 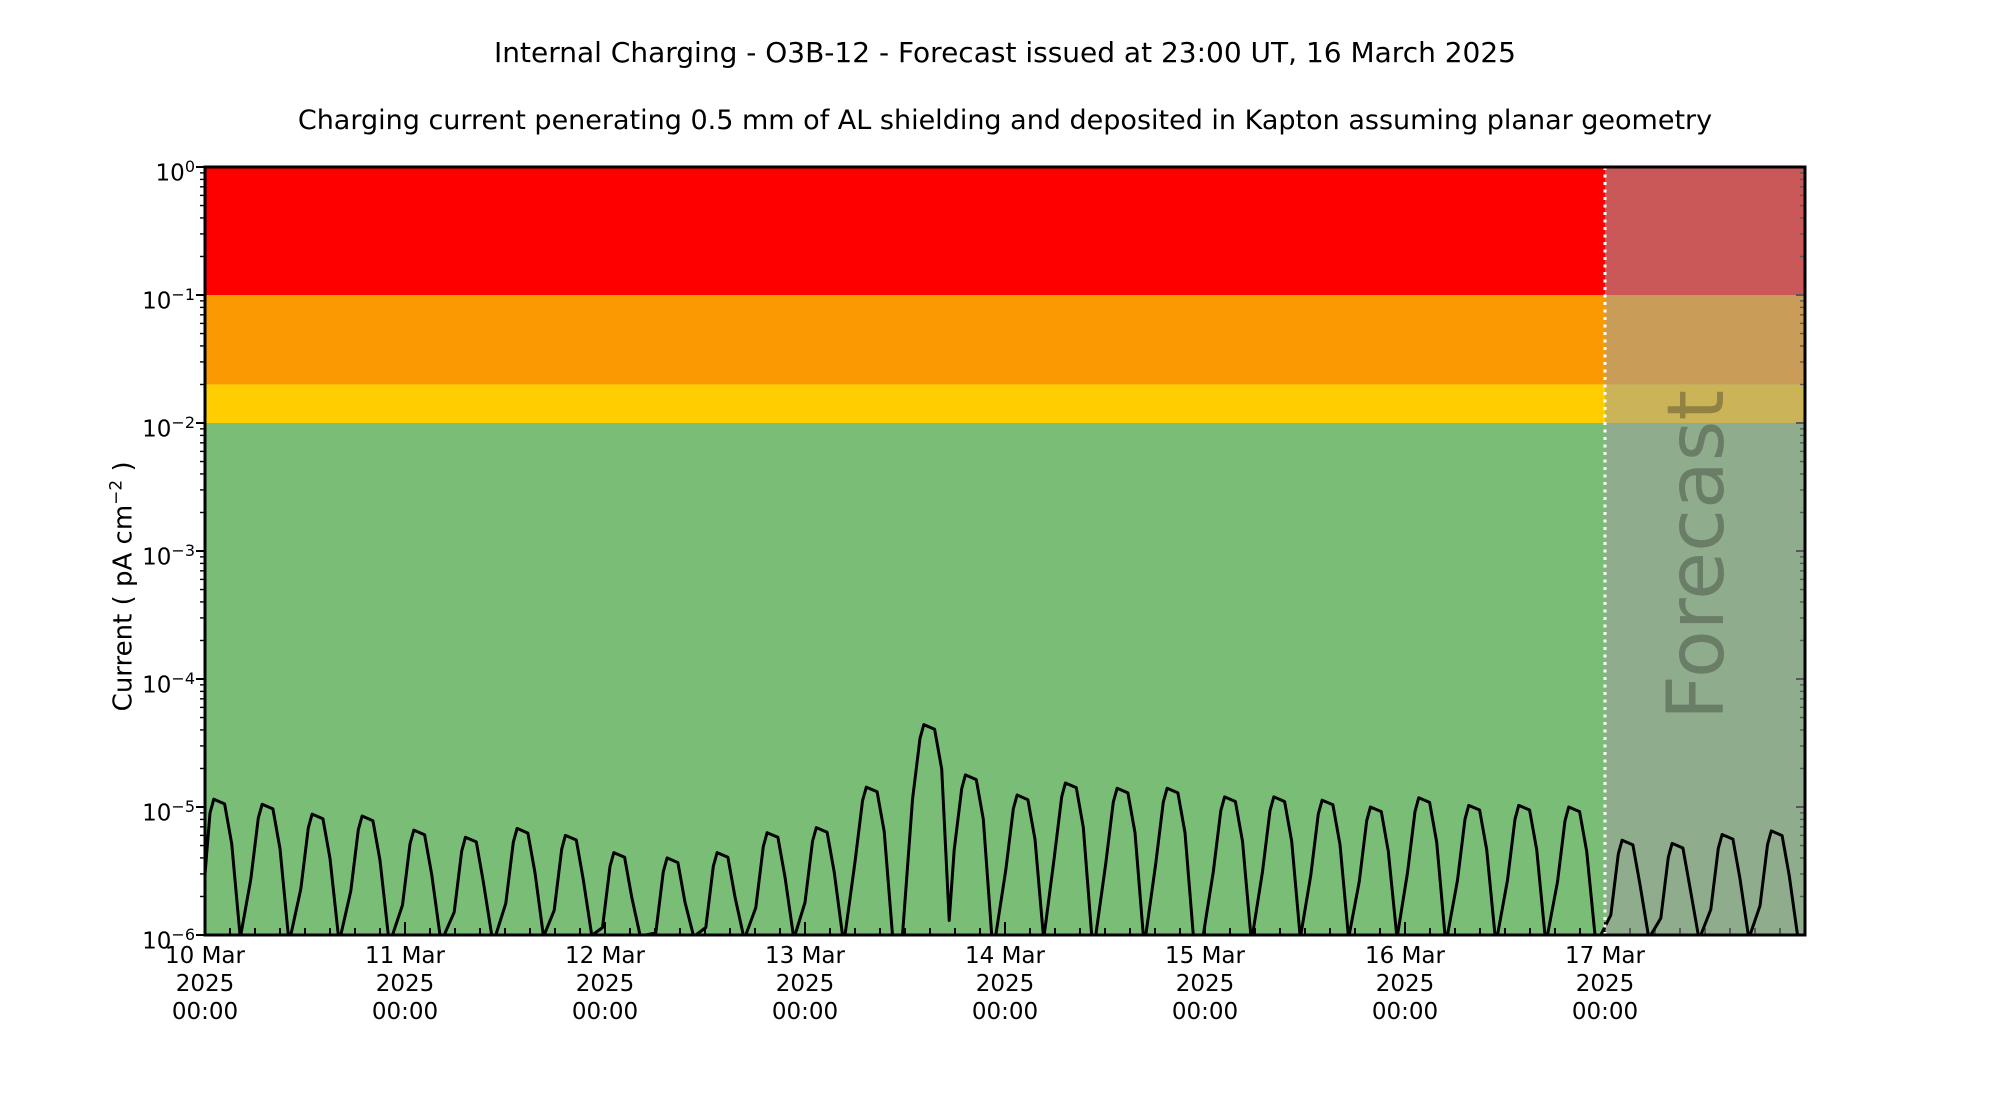 I want to click on y-tick-label-1e0: 10⁰, so click(x=175, y=172).